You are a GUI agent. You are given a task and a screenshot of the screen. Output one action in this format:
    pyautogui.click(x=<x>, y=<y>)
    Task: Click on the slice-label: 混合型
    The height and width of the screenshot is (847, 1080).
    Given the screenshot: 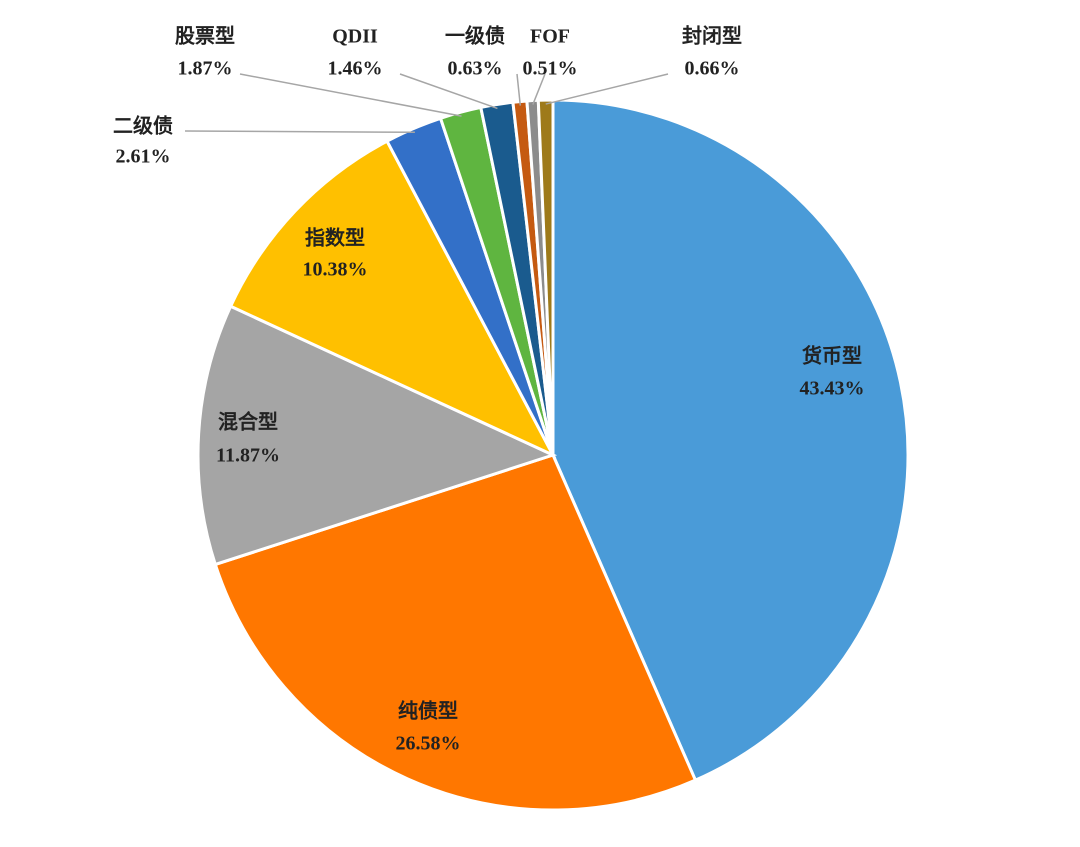 What is the action you would take?
    pyautogui.click(x=248, y=422)
    